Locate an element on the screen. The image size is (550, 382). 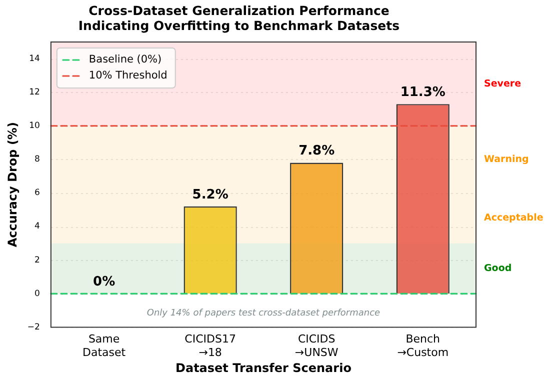
y-tick-label: 6 is located at coordinates (37, 193).